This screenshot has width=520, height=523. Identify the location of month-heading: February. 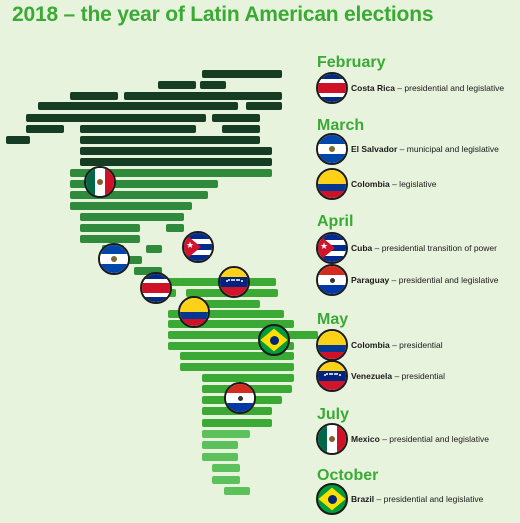
(351, 62).